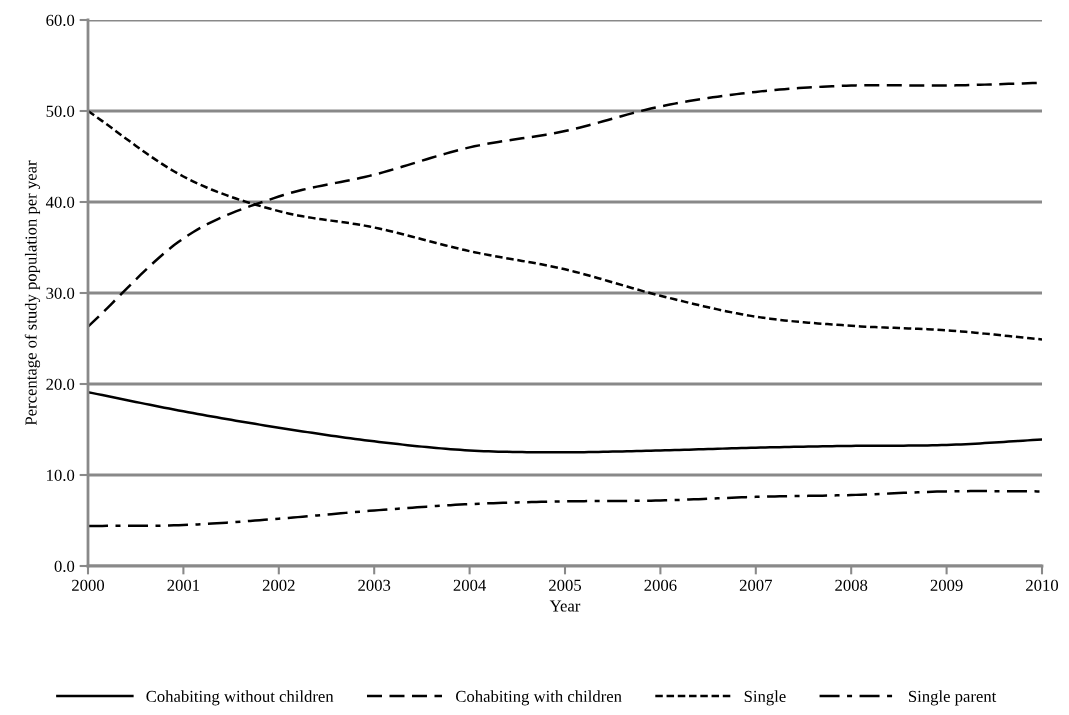  Describe the element at coordinates (61, 475) in the screenshot. I see `y-tick-label: 10.0` at that location.